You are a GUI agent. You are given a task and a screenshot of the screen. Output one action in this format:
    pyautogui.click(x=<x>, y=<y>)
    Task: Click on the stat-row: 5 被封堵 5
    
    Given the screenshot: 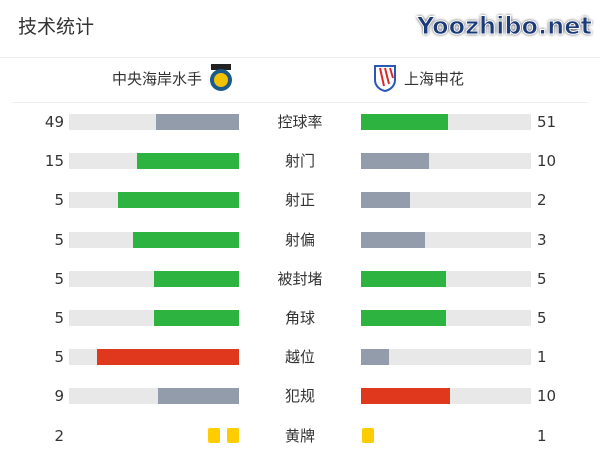 What is the action you would take?
    pyautogui.click(x=300, y=278)
    